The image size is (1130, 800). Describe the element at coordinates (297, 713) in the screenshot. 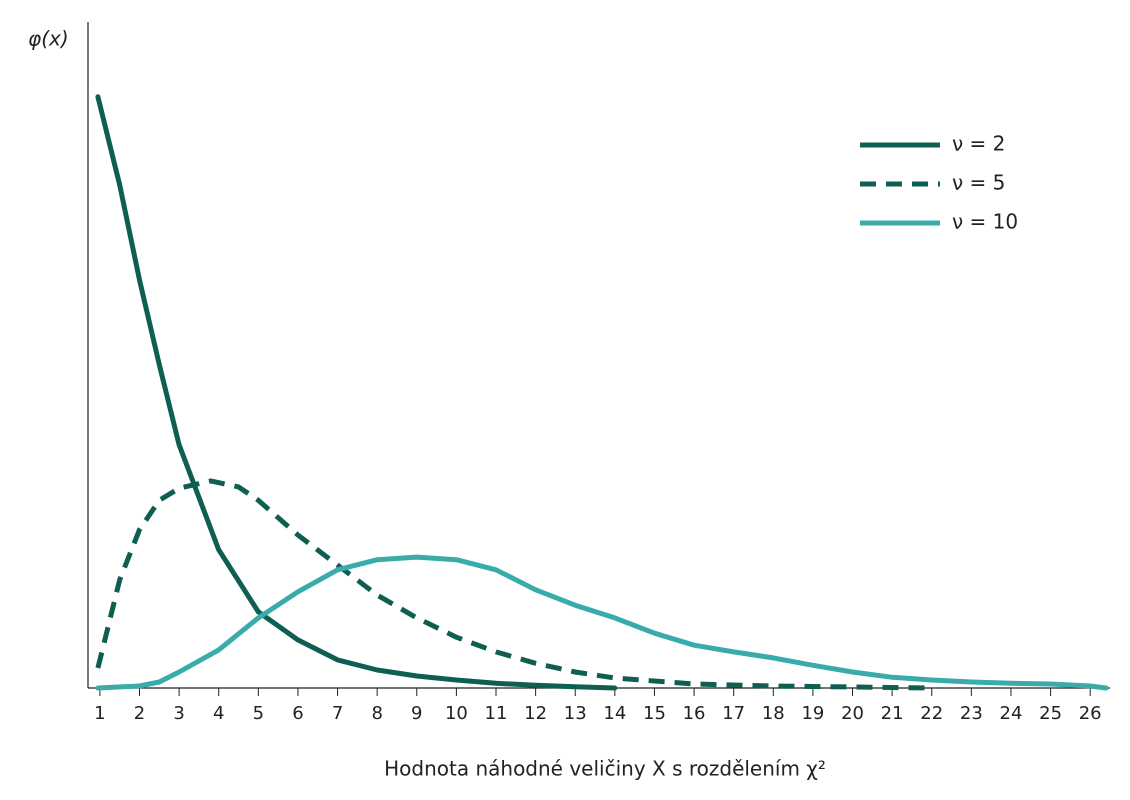

I see `x-tick-label: 6` at that location.